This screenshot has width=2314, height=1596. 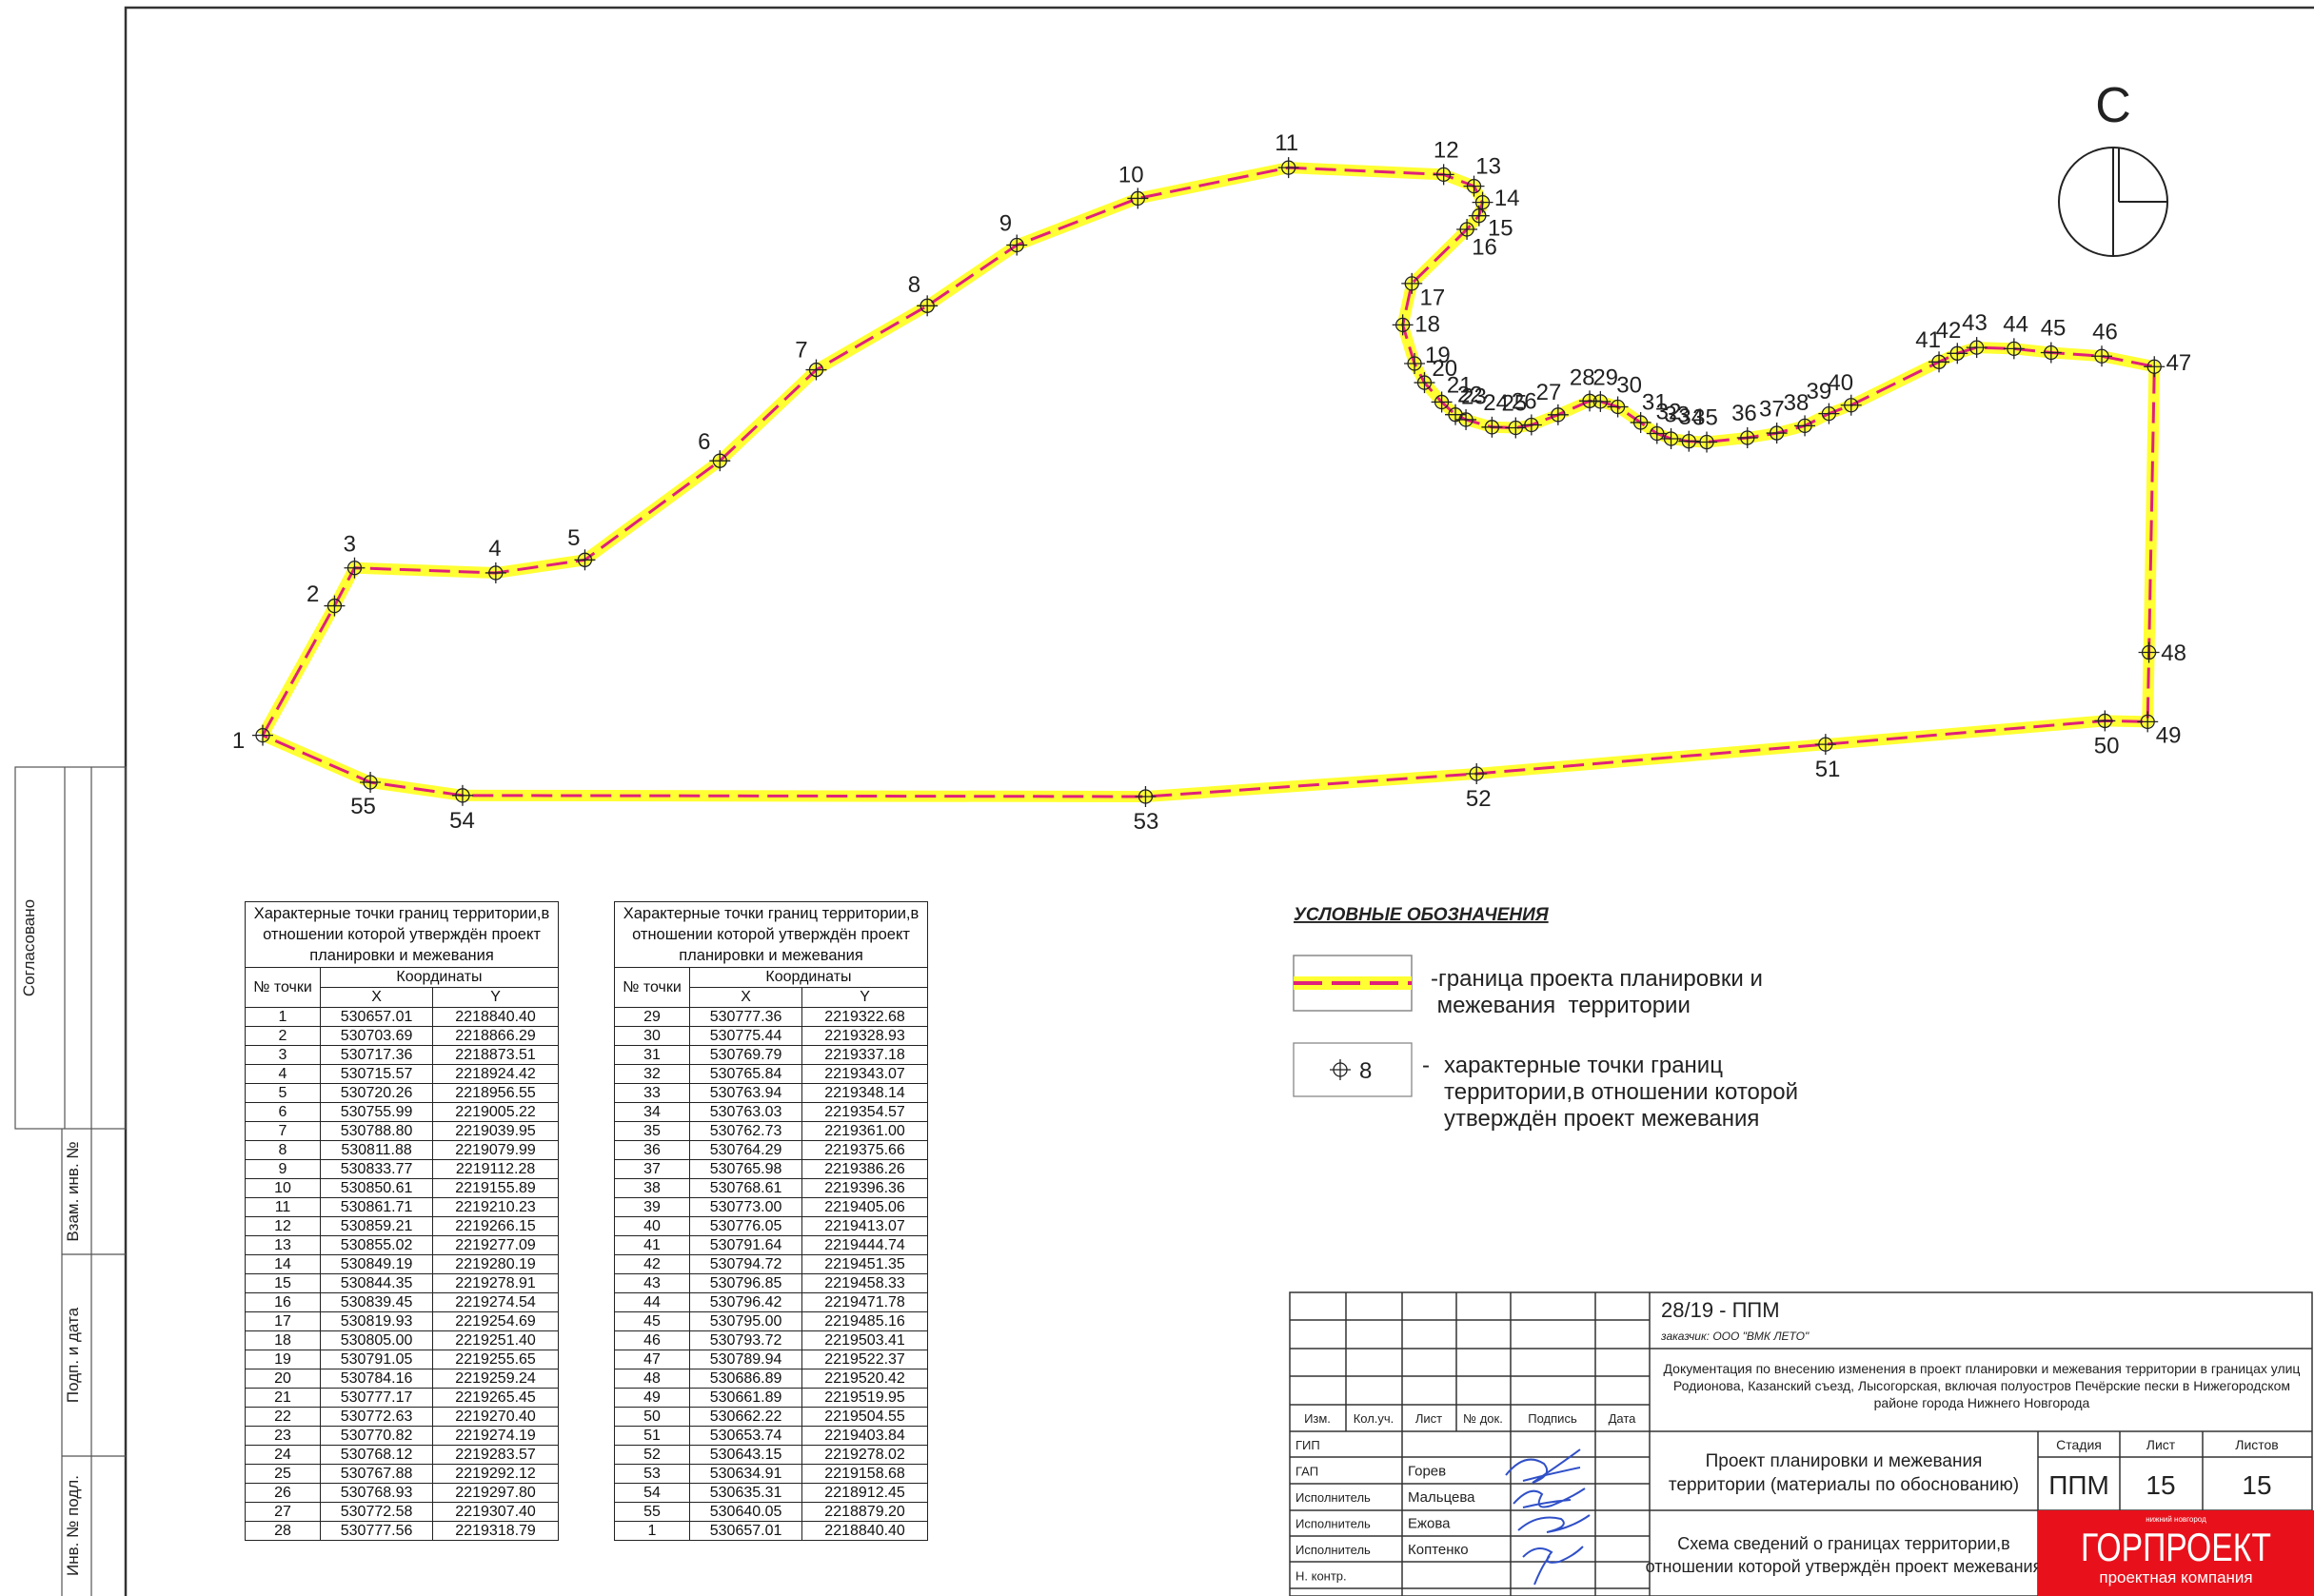 I want to click on table-row: 12 530859.21 2219266.15, so click(x=402, y=1226).